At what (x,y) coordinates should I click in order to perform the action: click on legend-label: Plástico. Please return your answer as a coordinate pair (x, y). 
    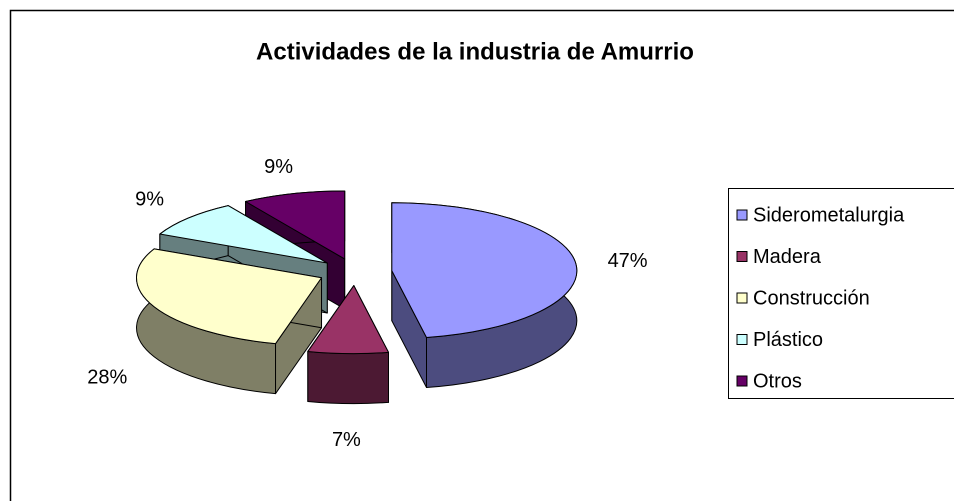
    Looking at the image, I should click on (788, 340).